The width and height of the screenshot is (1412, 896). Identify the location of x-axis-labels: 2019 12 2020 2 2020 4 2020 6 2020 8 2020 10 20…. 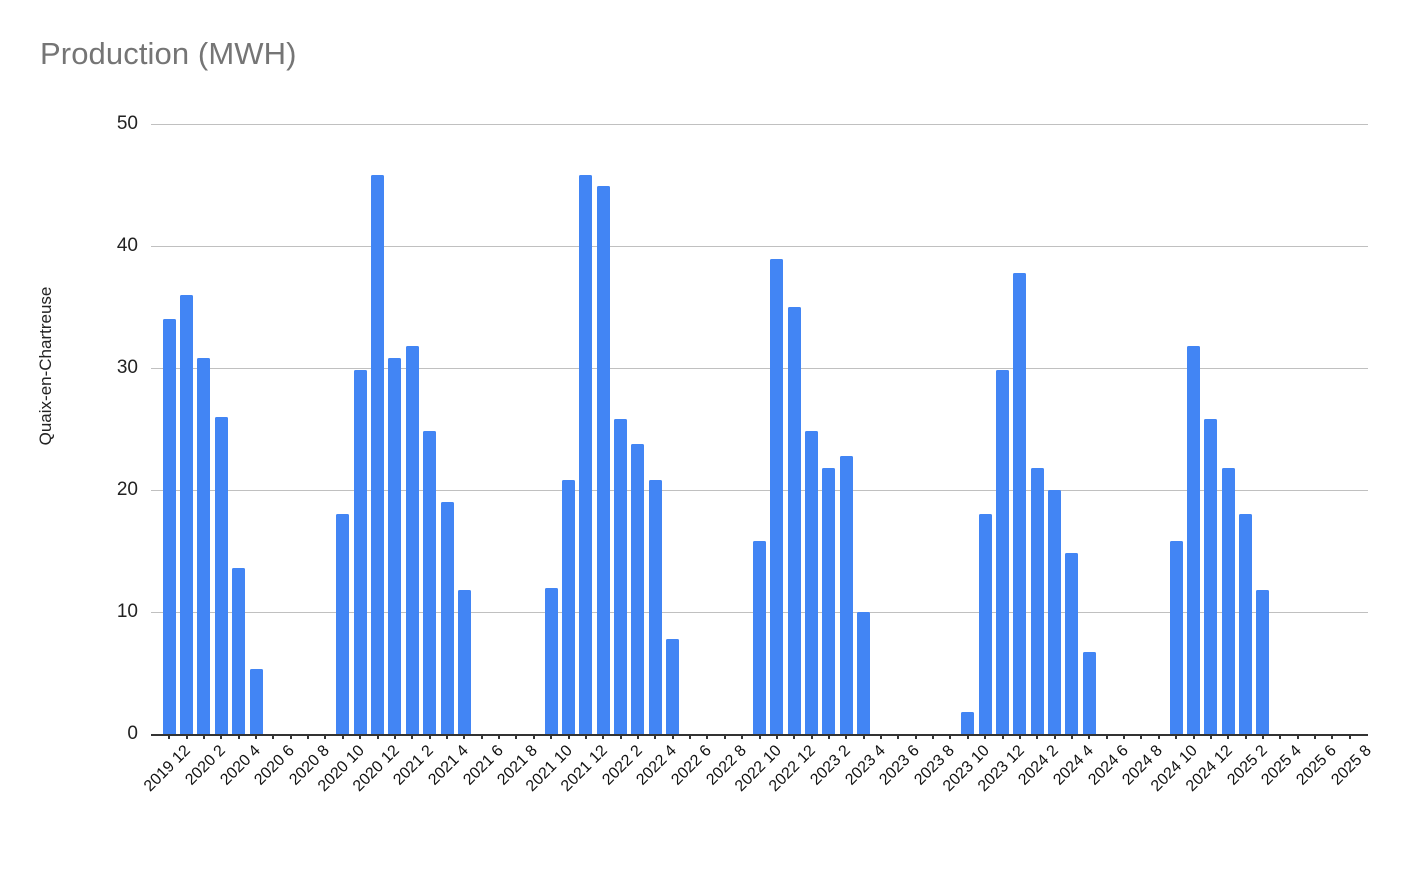
(757, 805).